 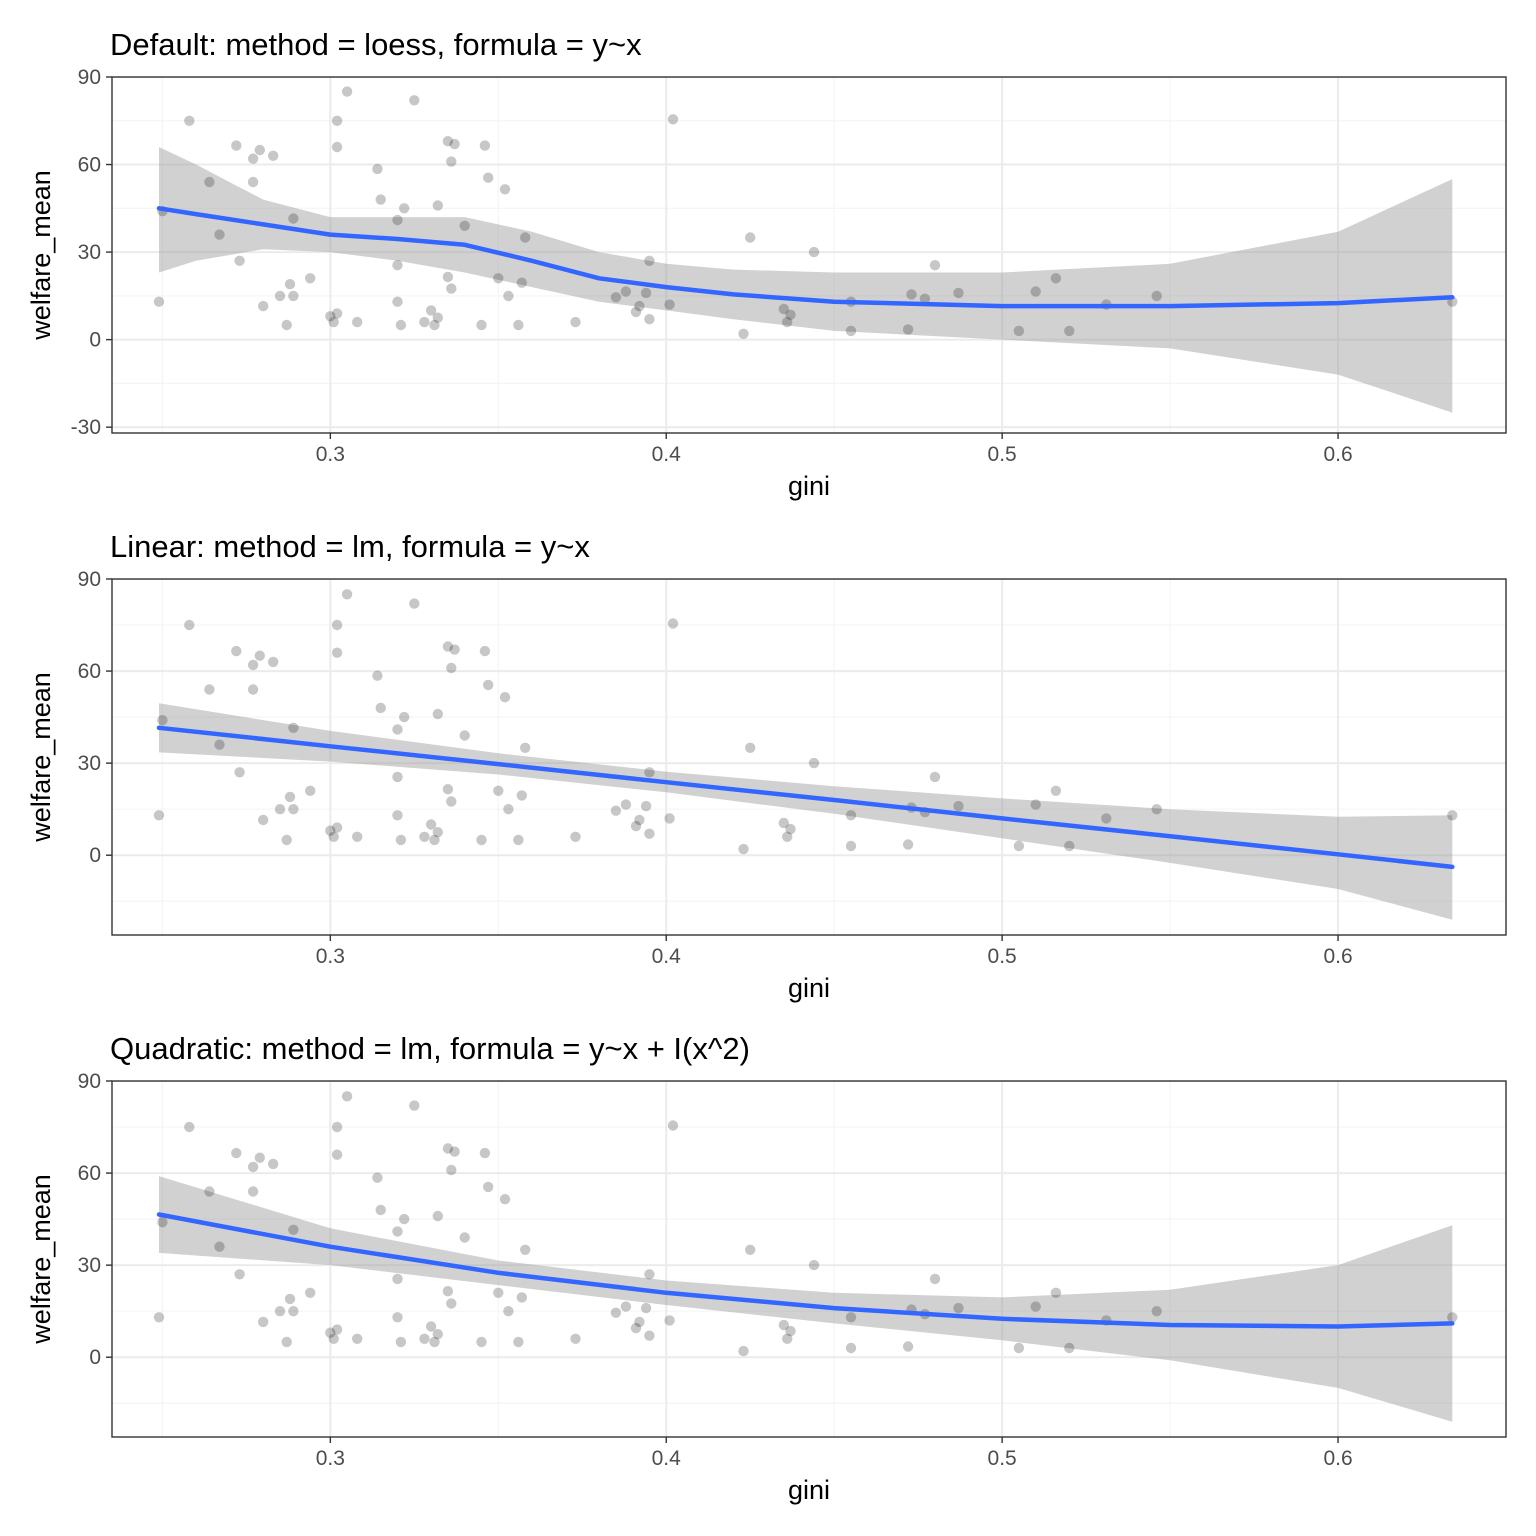 I want to click on fit-line, so click(x=805, y=797).